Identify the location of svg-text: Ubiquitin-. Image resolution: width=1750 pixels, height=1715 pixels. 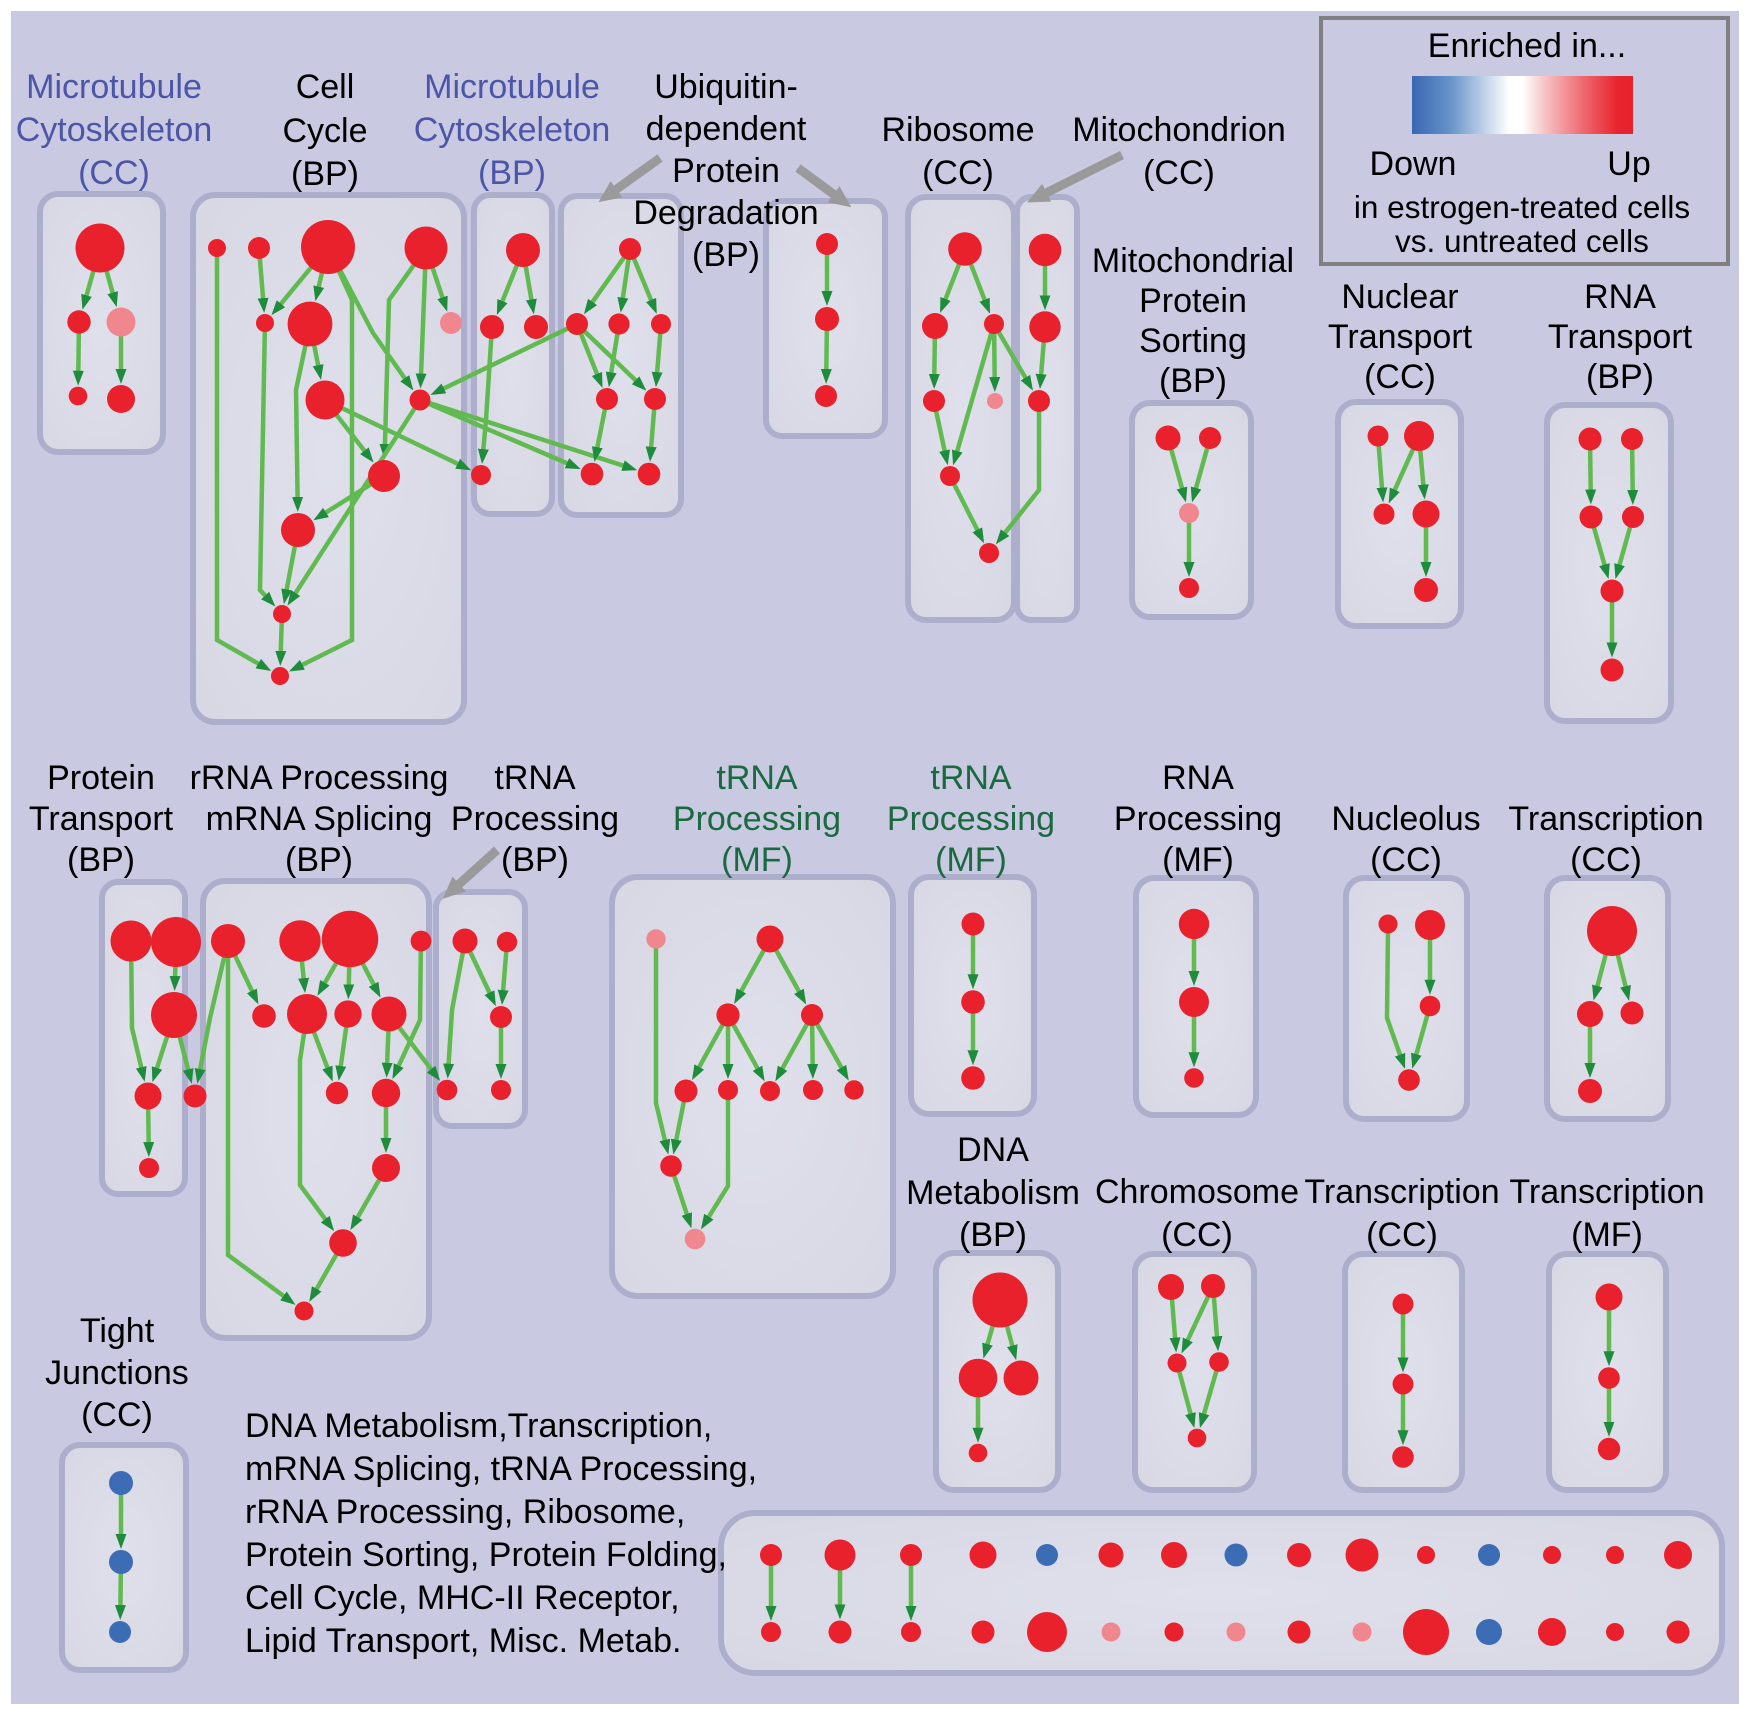
(726, 87).